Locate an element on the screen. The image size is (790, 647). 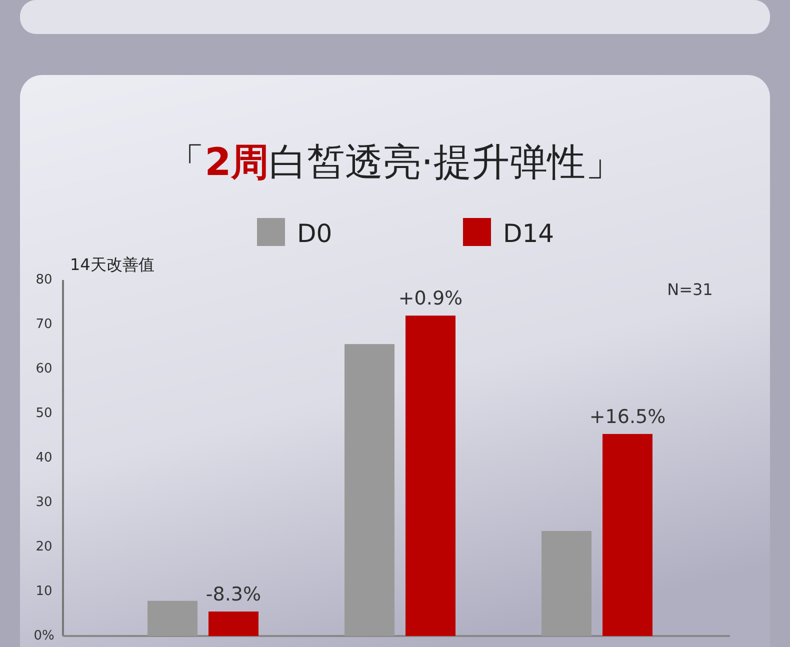
y-axis-title: 14天改善值 is located at coordinates (112, 264).